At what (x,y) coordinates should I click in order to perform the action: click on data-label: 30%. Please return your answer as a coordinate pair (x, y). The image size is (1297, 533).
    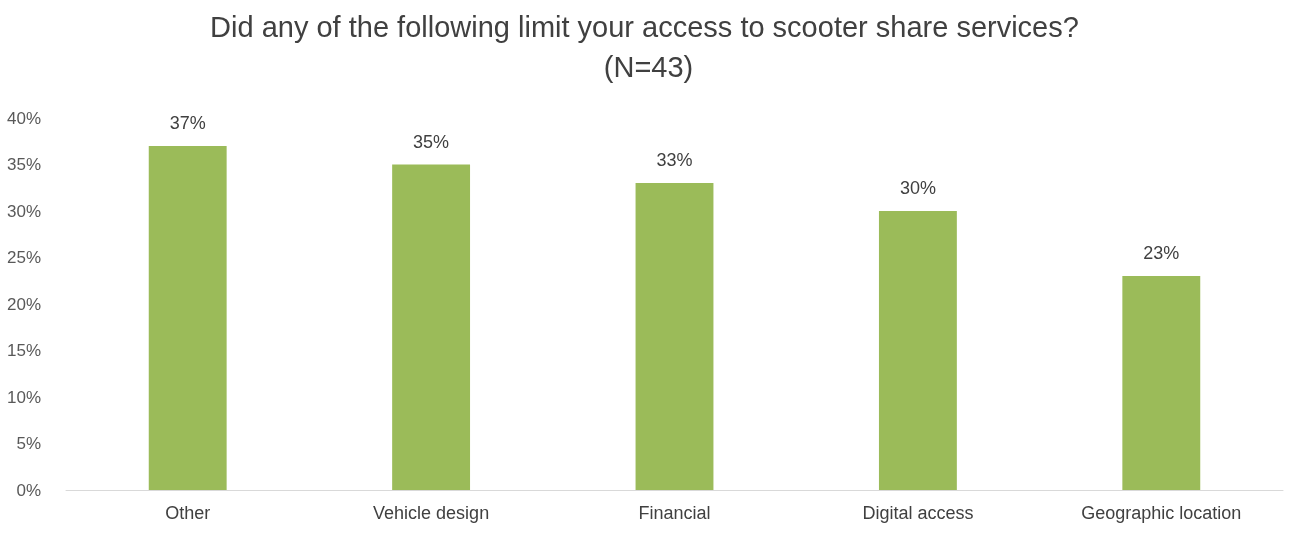
    Looking at the image, I should click on (917, 188).